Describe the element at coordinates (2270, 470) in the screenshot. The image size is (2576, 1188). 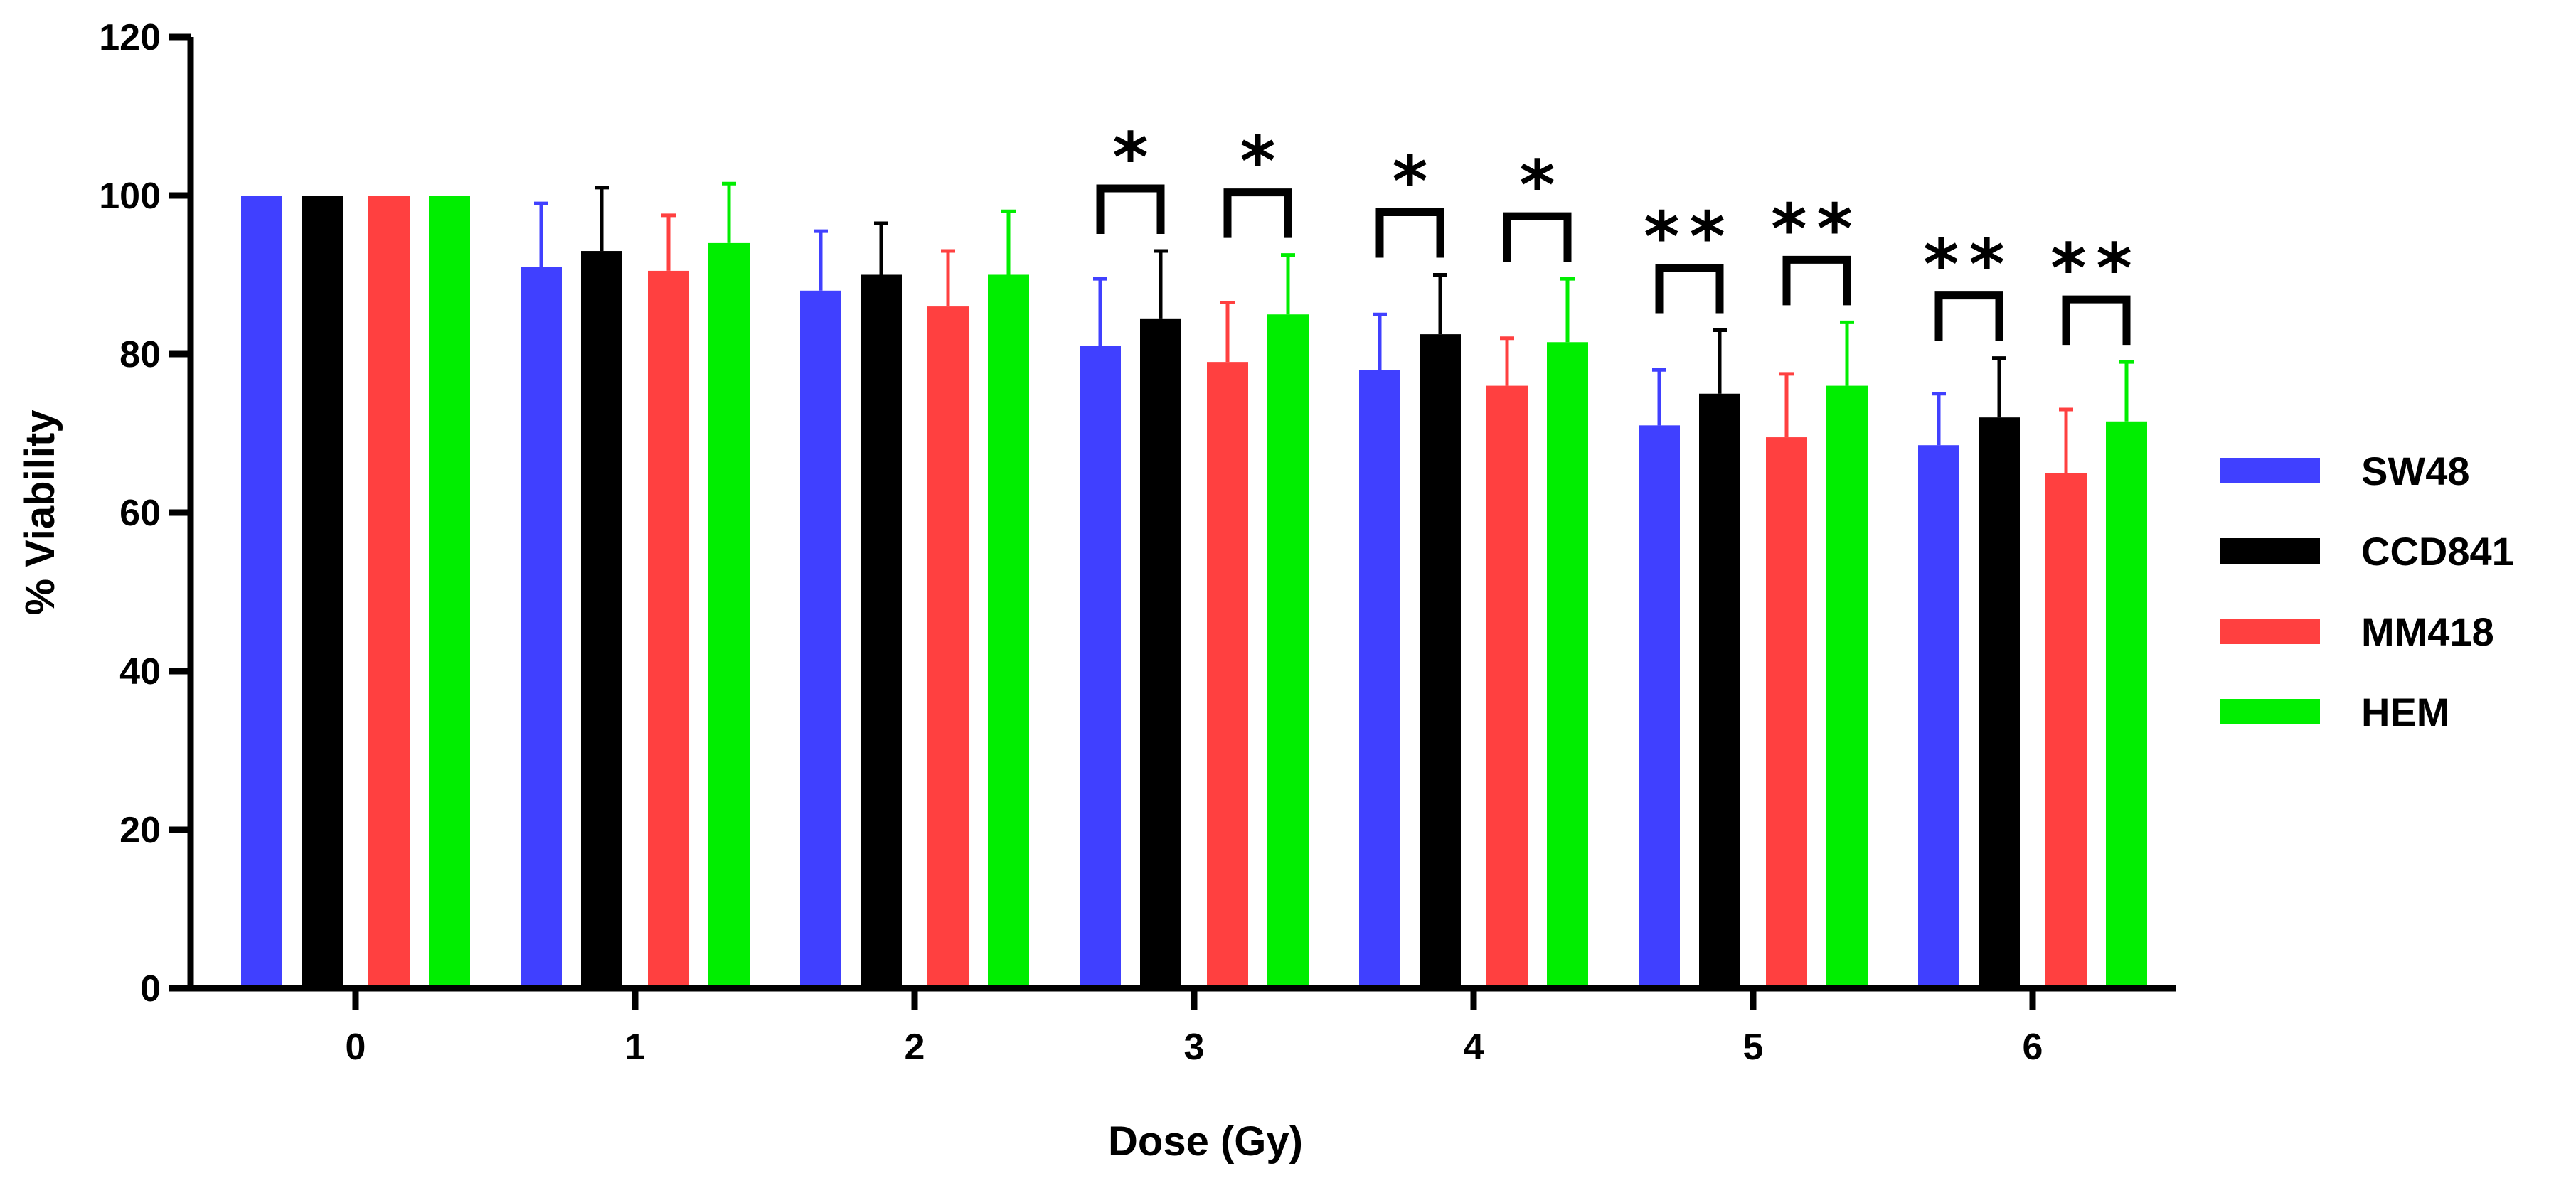
I see `legend-swatch-sw48` at that location.